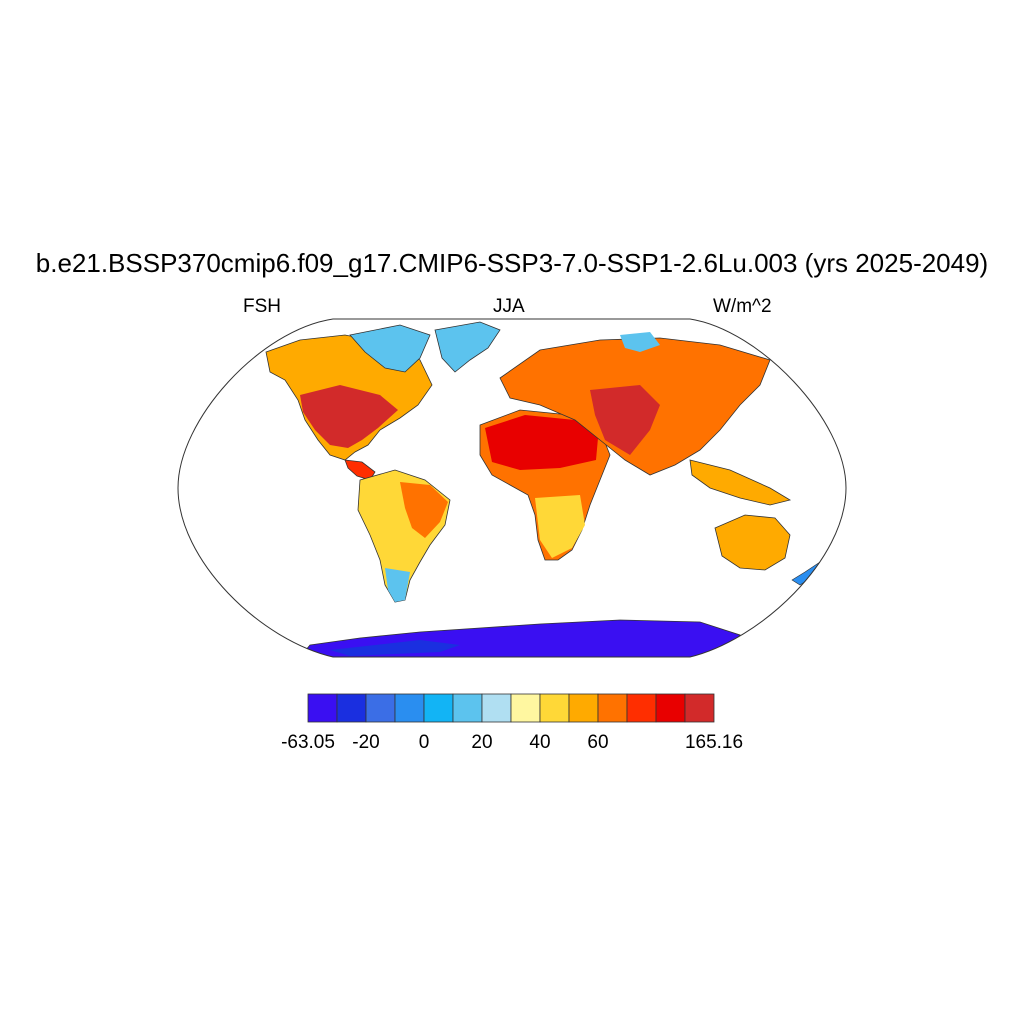 The image size is (1024, 1024). What do you see at coordinates (740, 482) in the screenshot?
I see `southeast-asia-region` at bounding box center [740, 482].